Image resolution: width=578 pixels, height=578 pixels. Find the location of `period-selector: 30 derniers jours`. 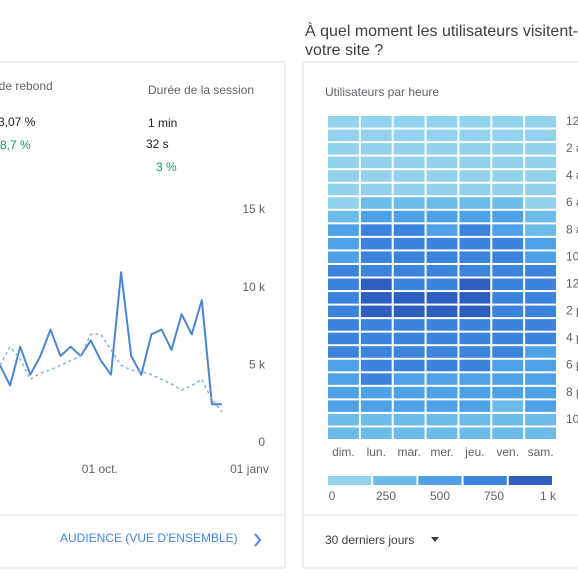

period-selector: 30 derniers jours is located at coordinates (369, 540).